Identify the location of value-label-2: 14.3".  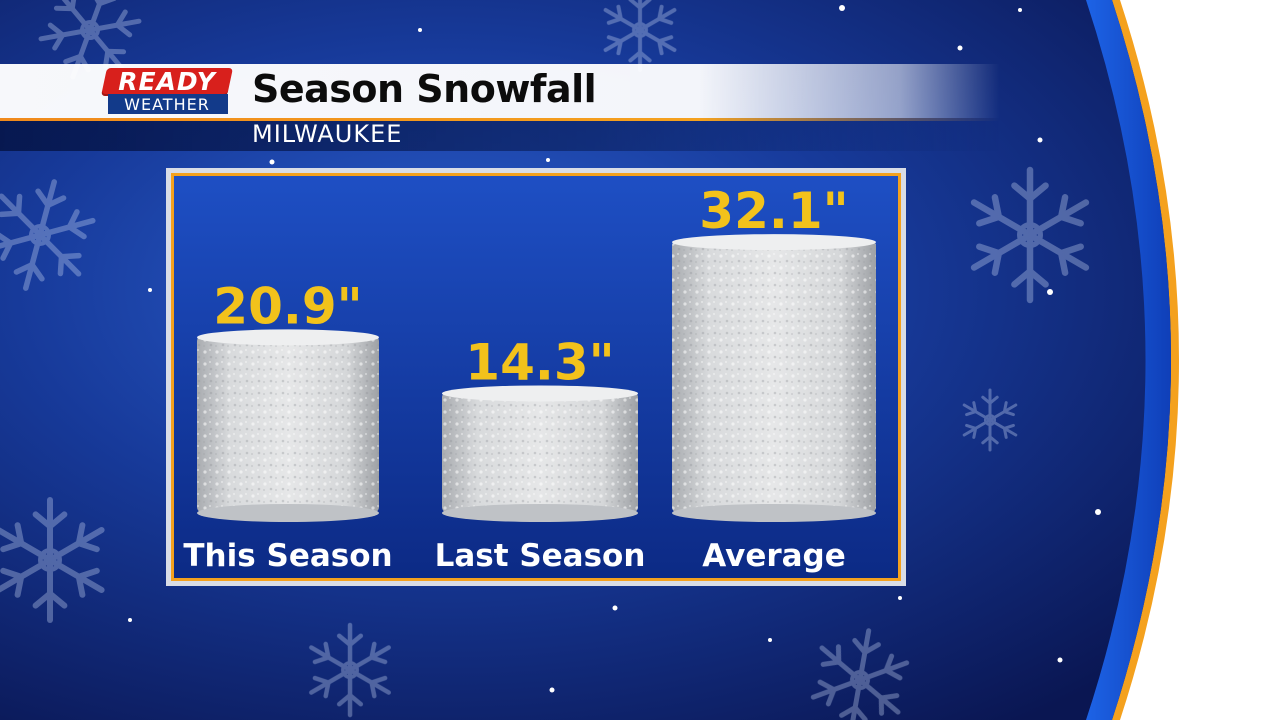
(539, 362).